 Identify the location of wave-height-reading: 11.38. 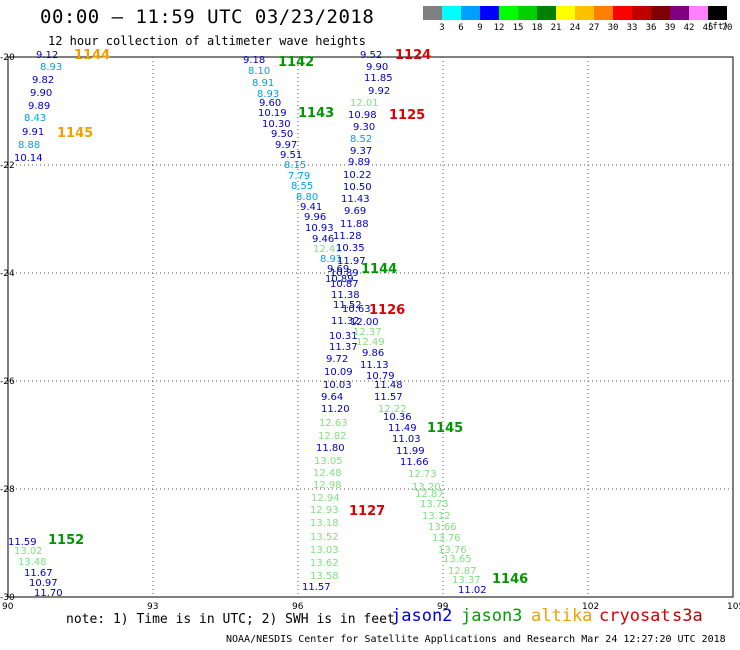
(345, 295).